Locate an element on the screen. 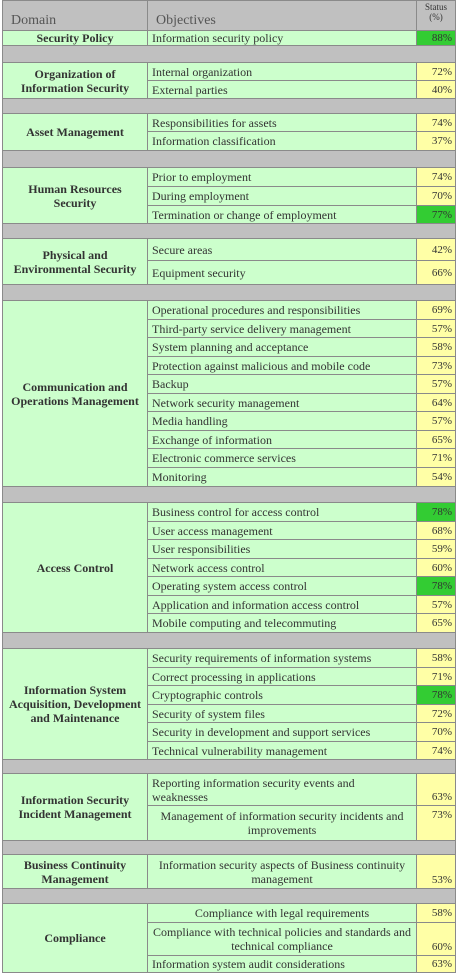 The height and width of the screenshot is (974, 459). status-cell: 65% is located at coordinates (436, 623).